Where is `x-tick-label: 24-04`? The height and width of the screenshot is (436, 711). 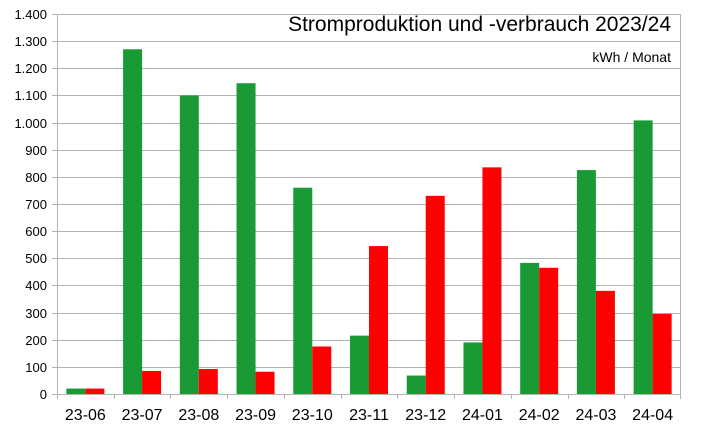 x-tick-label: 24-04 is located at coordinates (652, 415).